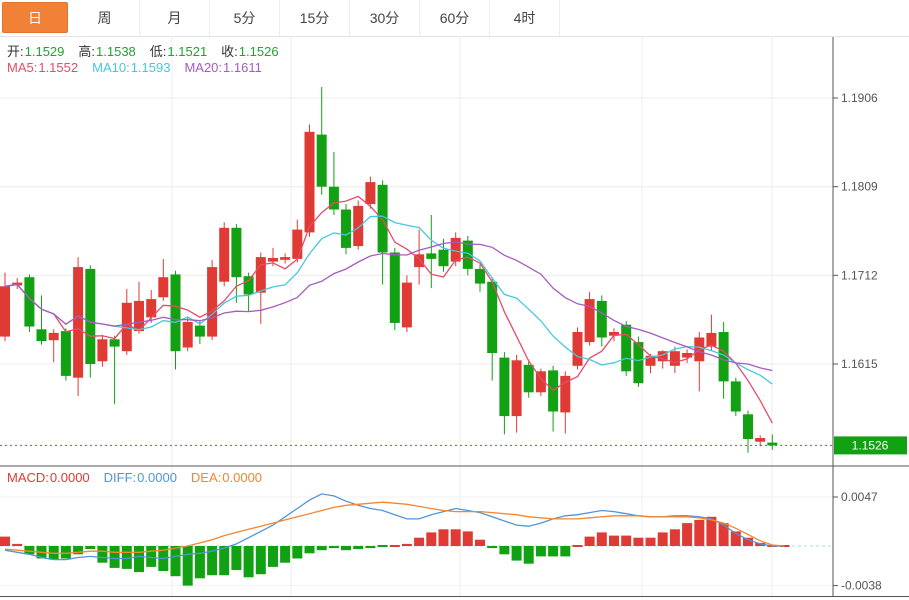 The width and height of the screenshot is (909, 600). Describe the element at coordinates (105, 18) in the screenshot. I see `tab-period-1: 周` at that location.